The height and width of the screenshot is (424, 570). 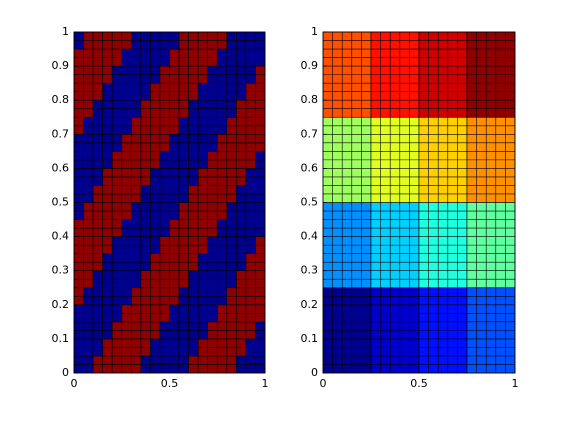 I want to click on y-tick-label: 0.8, so click(x=61, y=99).